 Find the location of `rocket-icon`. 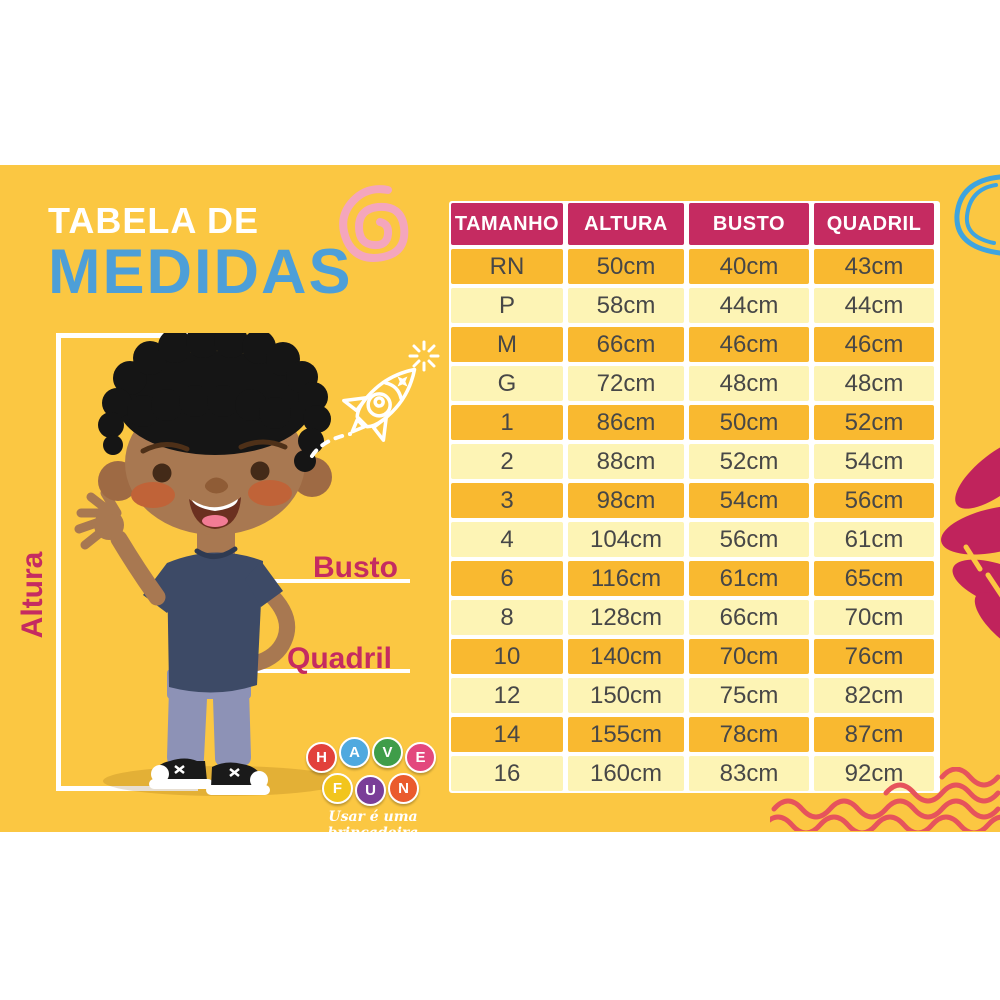

rocket-icon is located at coordinates (375, 399).